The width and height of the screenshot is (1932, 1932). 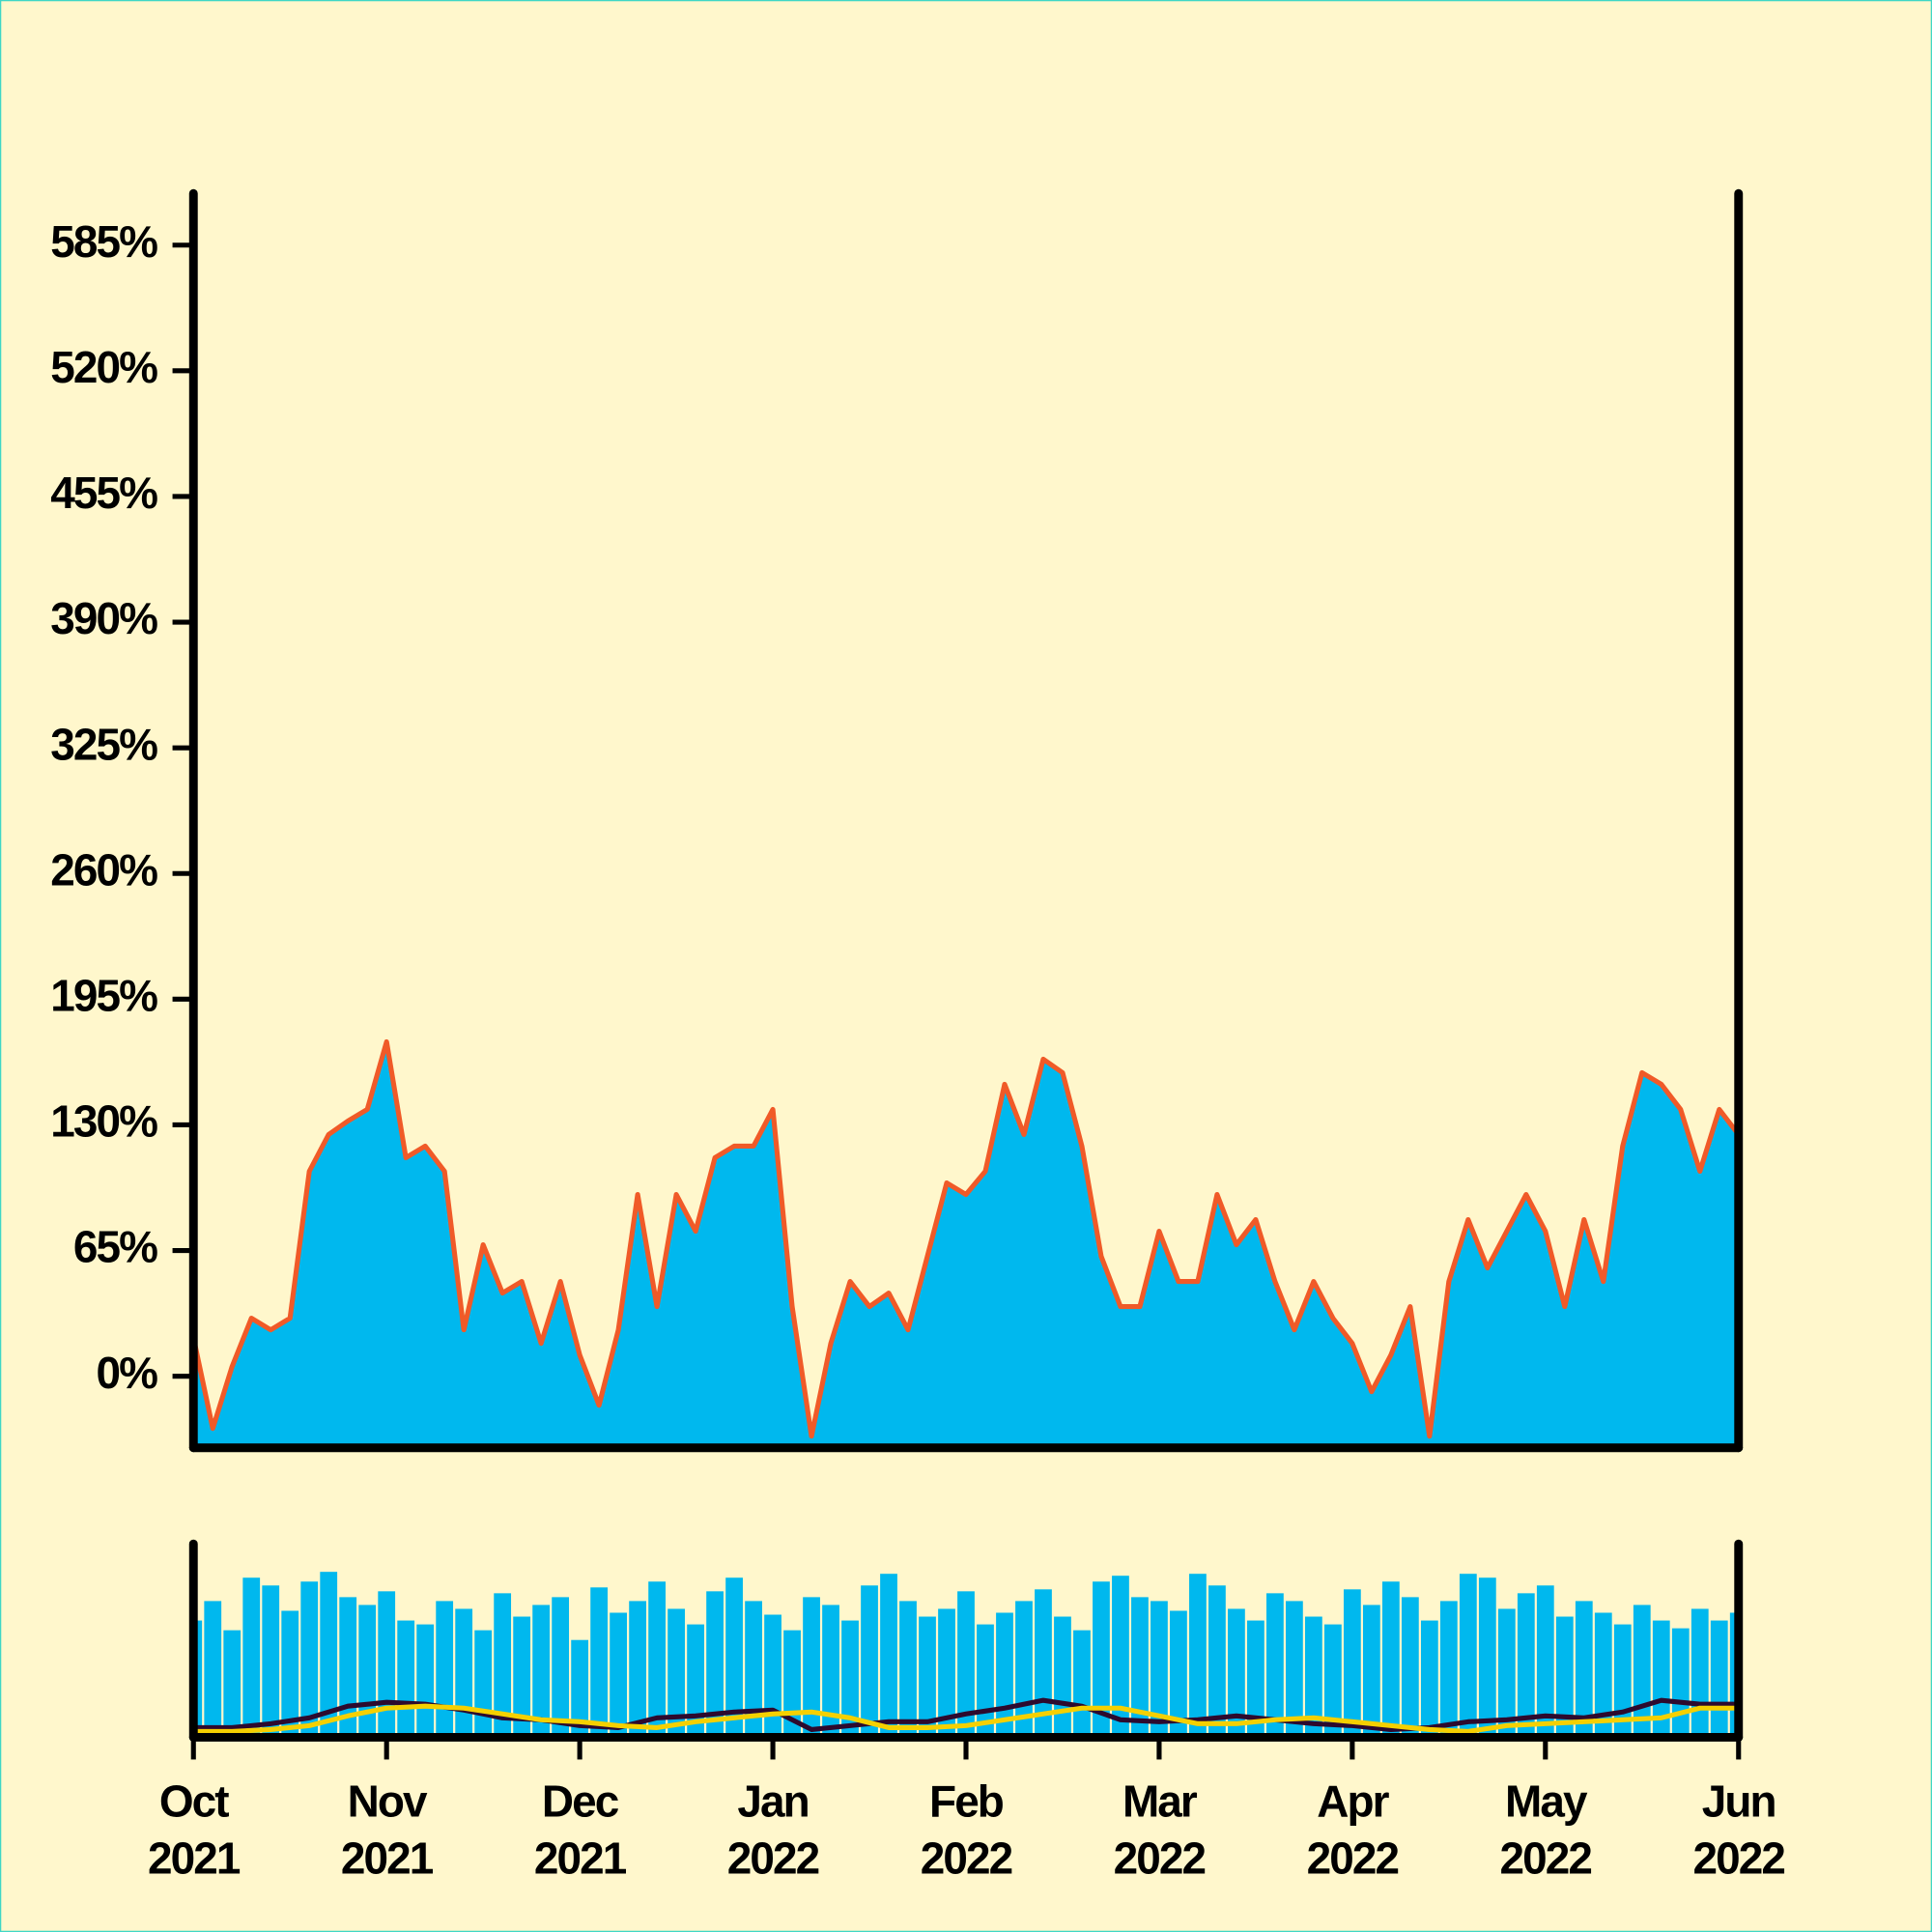 I want to click on average-line, so click(x=966, y=1718).